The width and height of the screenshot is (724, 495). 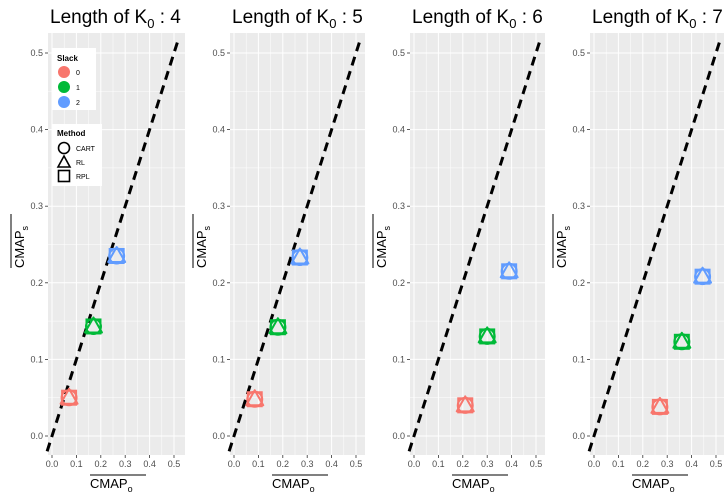 I want to click on y-tick-label: 0.3, so click(x=398, y=206).